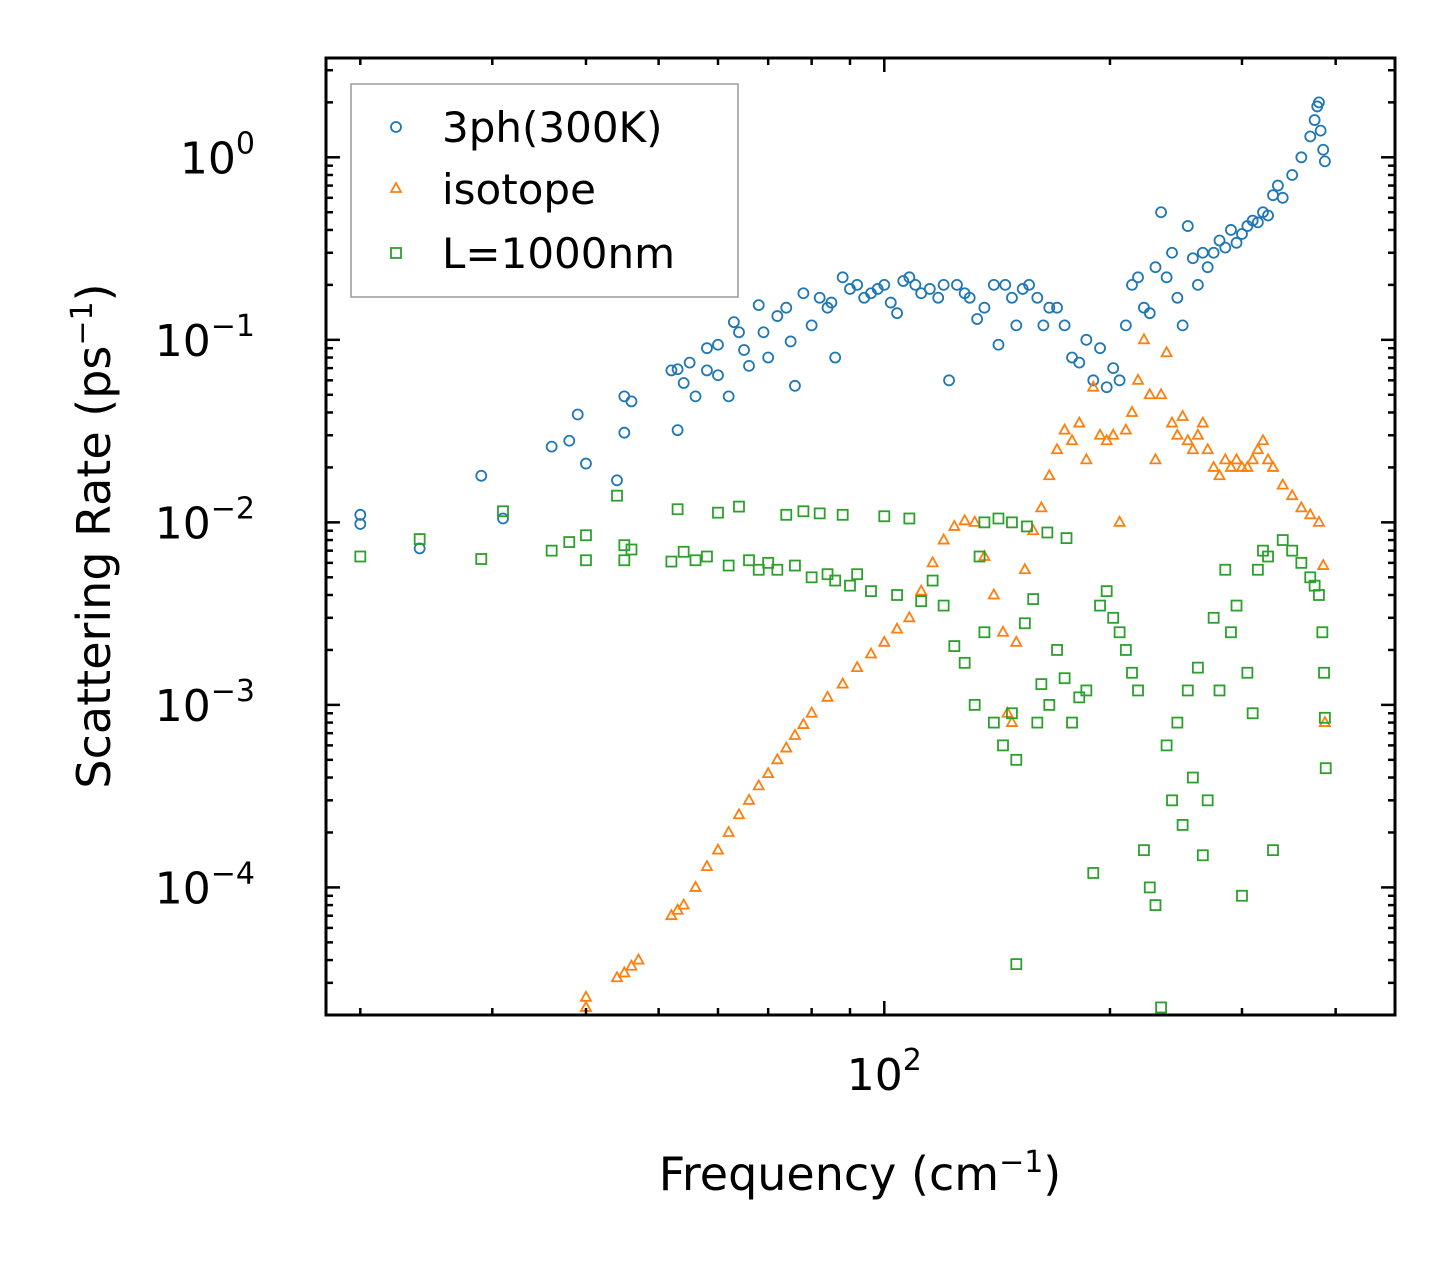 Image resolution: width=1455 pixels, height=1265 pixels. Describe the element at coordinates (94, 292) in the screenshot. I see `y-axis-label-end: )` at that location.